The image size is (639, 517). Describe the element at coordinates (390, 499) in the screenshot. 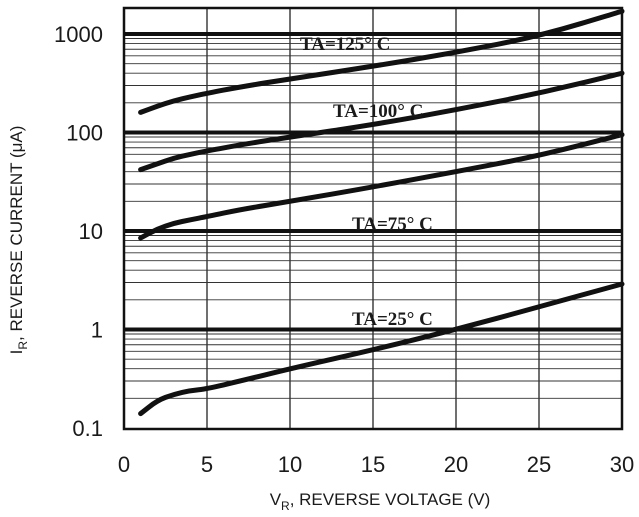

I see `x-axis-title-rest: , REVERSE VOLTAGE (V)` at that location.